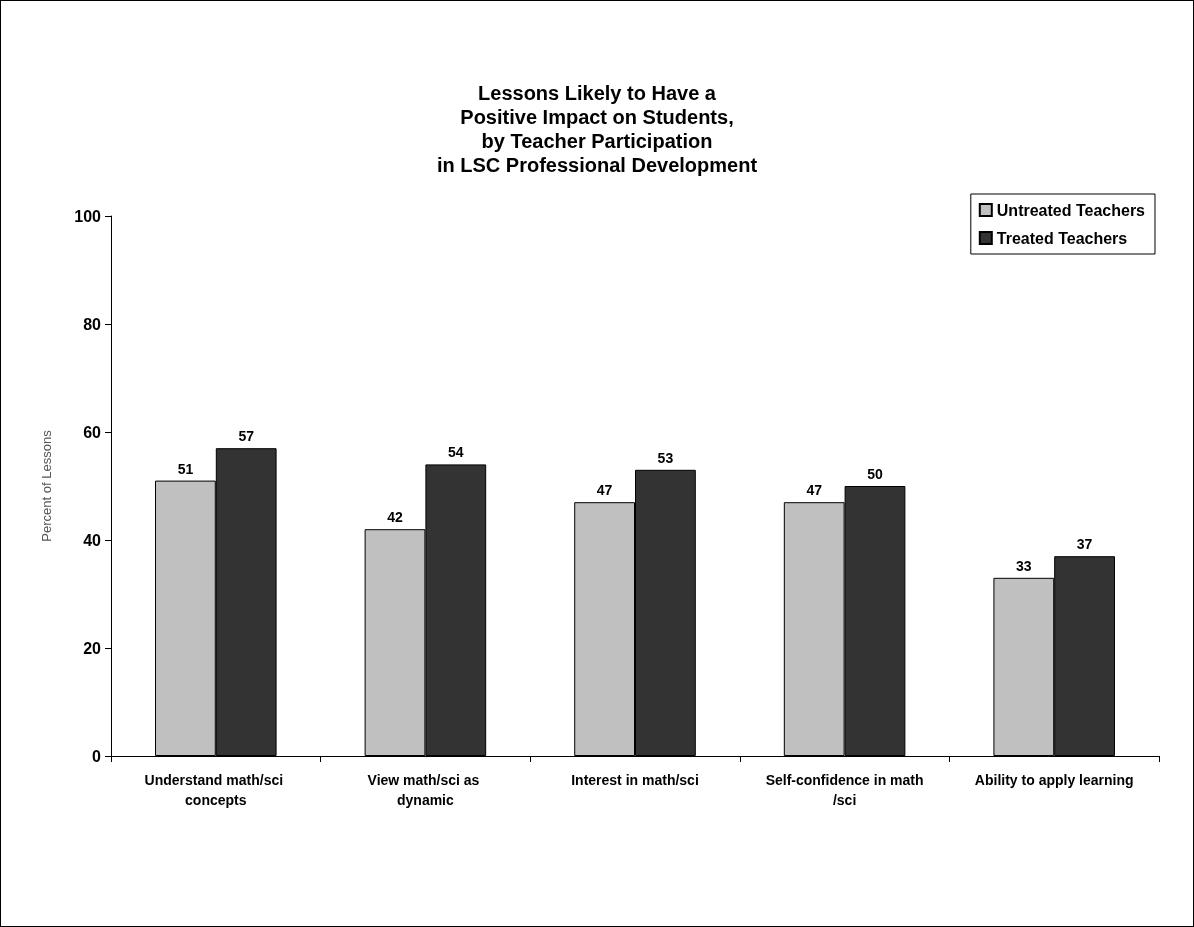 The image size is (1194, 927). I want to click on data-label: 54, so click(456, 452).